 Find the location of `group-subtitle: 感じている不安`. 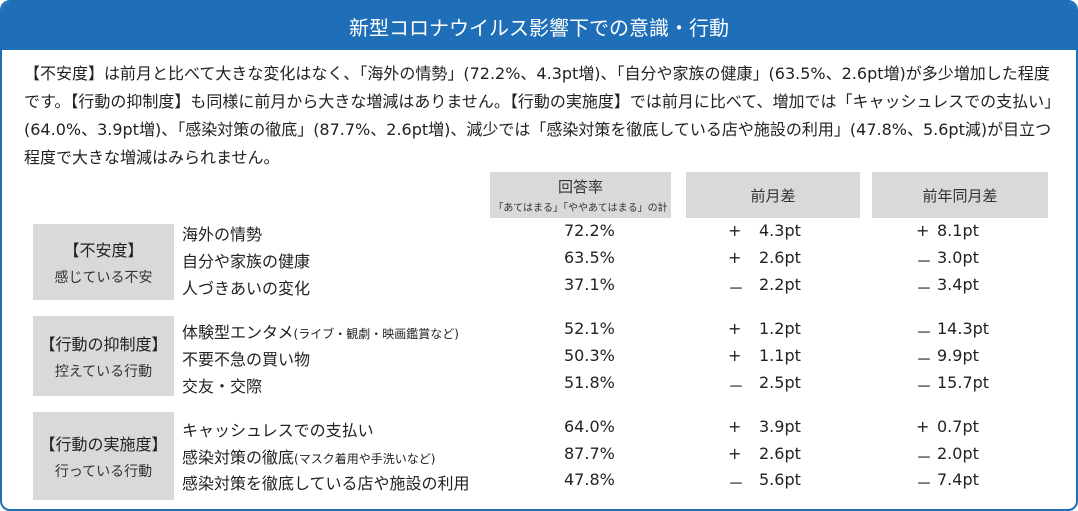

group-subtitle: 感じている不安 is located at coordinates (103, 278).